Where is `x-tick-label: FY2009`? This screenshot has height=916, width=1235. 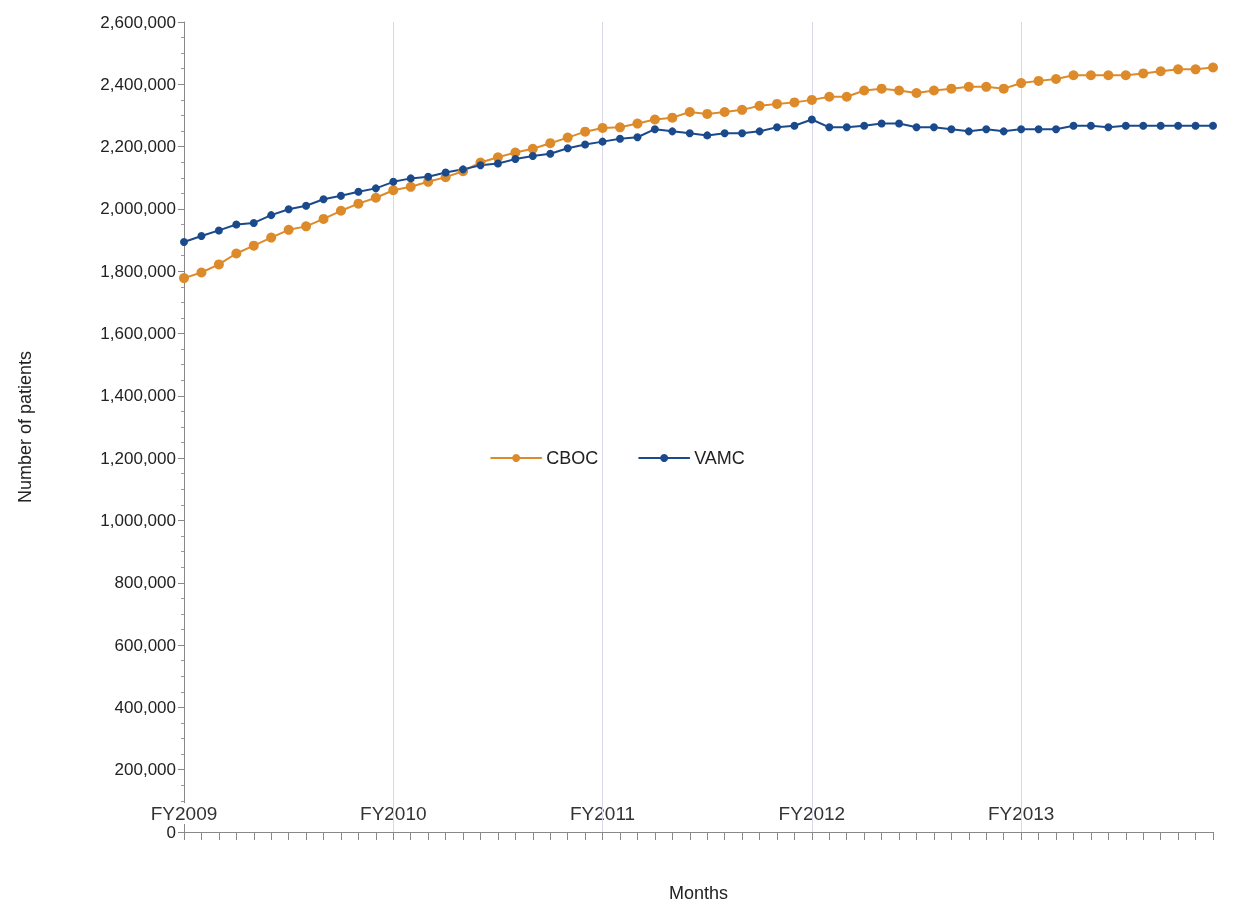
x-tick-label: FY2009 is located at coordinates (184, 813).